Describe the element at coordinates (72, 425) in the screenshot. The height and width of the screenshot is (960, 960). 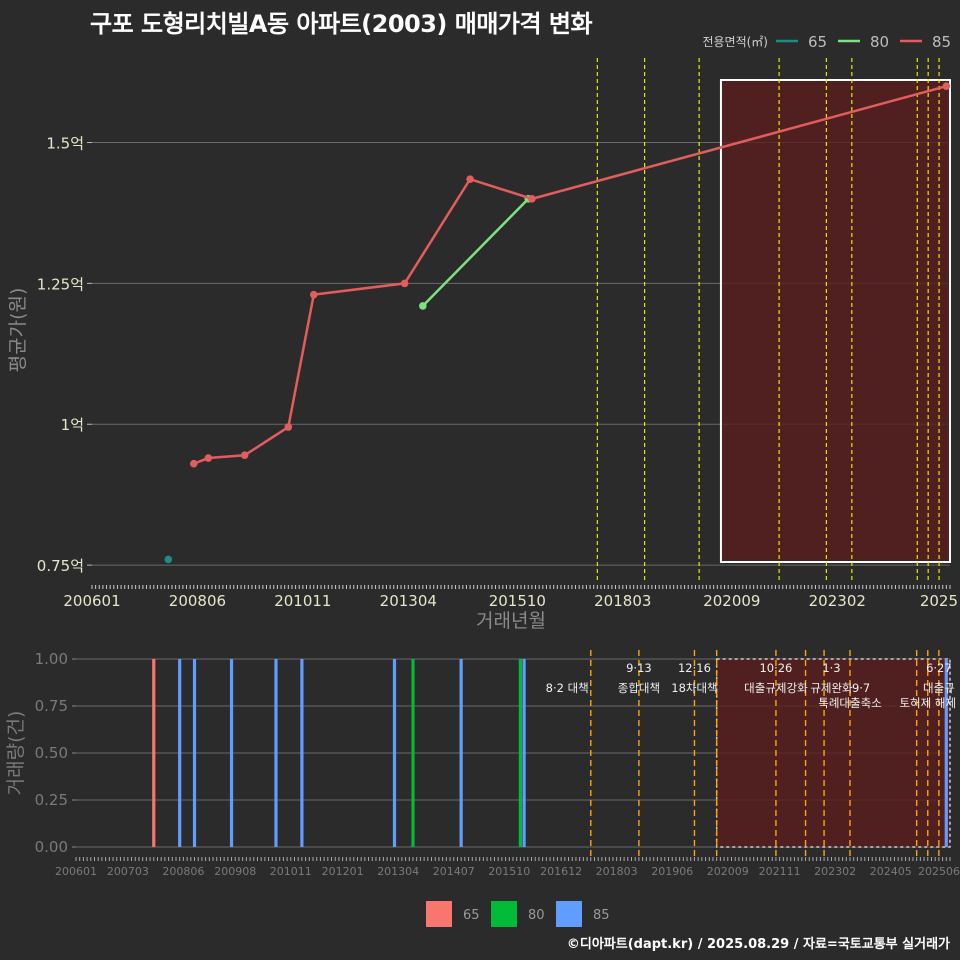
I see `y-tick-label: 1억` at that location.